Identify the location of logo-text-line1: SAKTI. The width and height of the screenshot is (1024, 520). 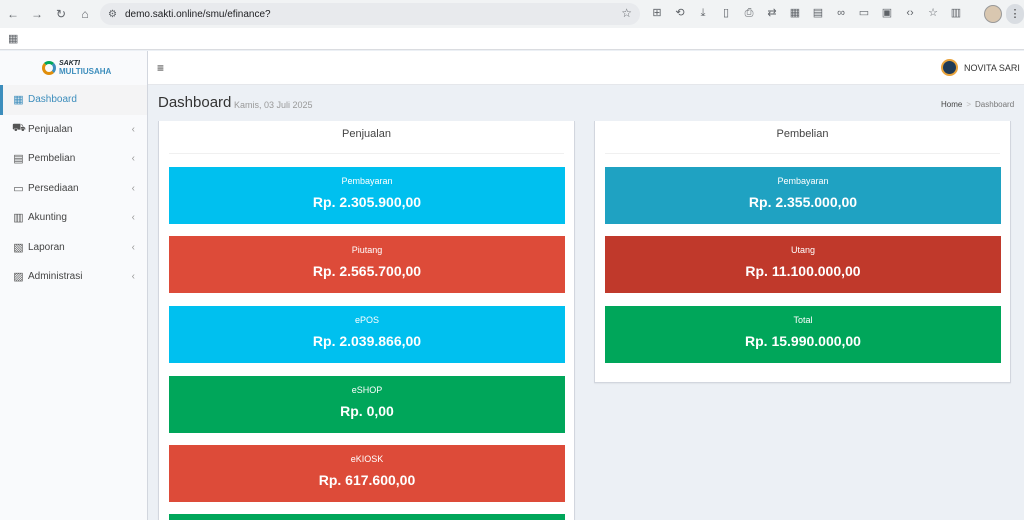
(69, 63).